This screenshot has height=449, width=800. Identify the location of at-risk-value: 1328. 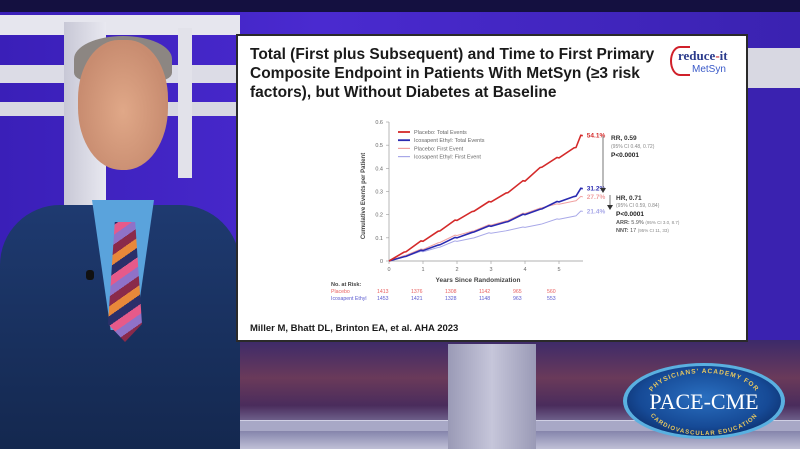
(451, 299).